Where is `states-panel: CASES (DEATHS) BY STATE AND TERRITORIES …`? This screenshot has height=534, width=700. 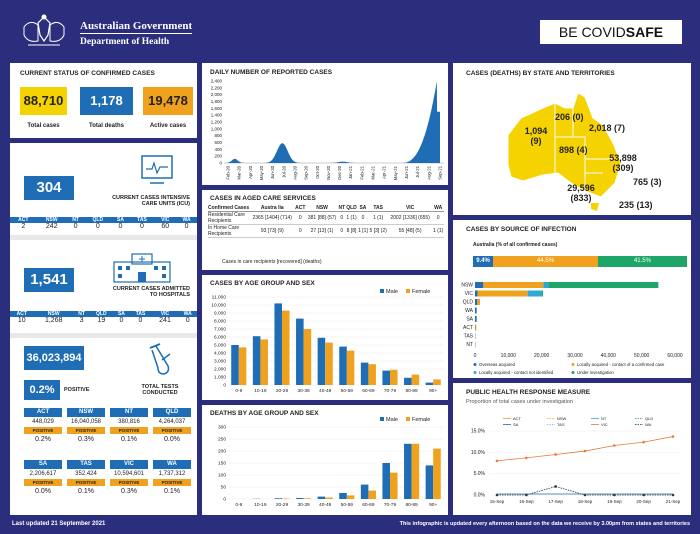
states-panel: CASES (DEATHS) BY STATE AND TERRITORIES … is located at coordinates (572, 139).